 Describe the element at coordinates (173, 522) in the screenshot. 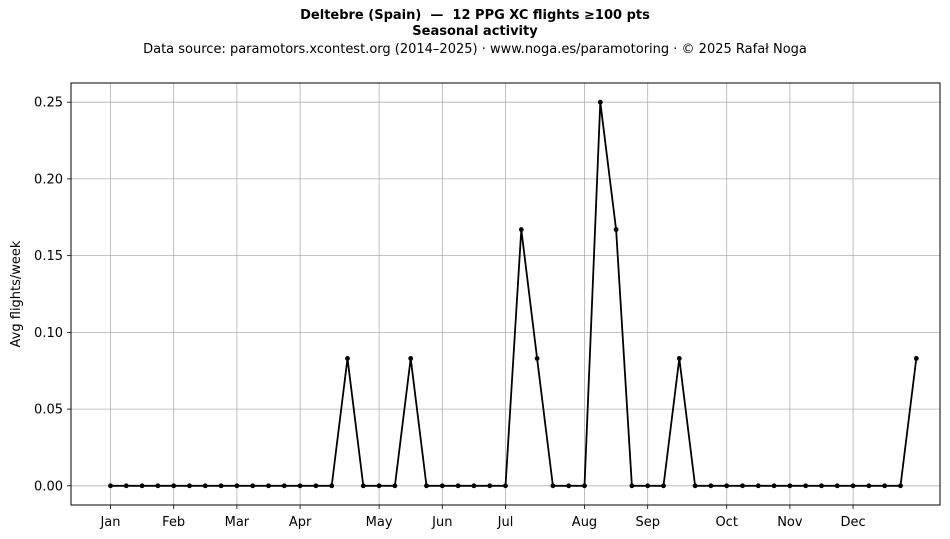

I see `x-tick-label: Feb` at that location.